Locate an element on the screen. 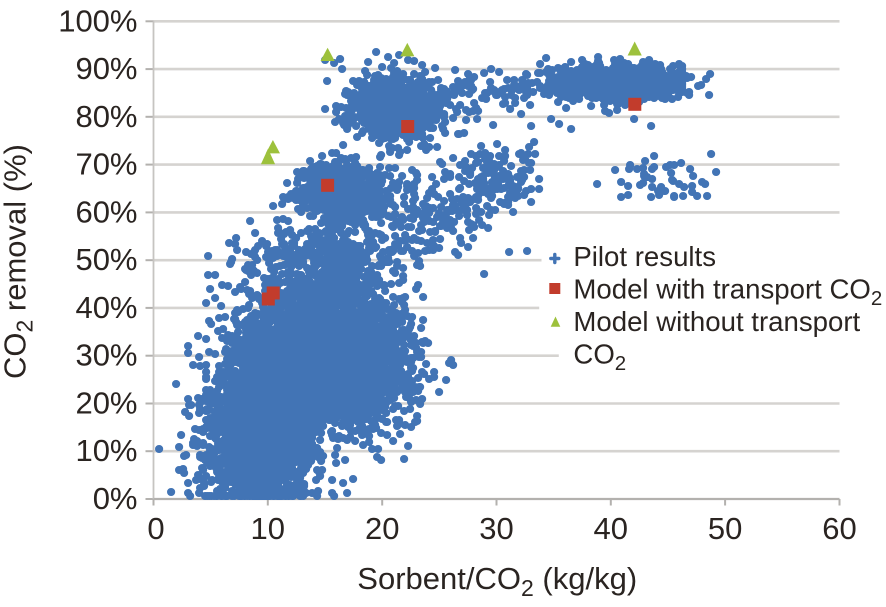 This screenshot has width=886, height=607. svg-text: 30% is located at coordinates (106, 355).